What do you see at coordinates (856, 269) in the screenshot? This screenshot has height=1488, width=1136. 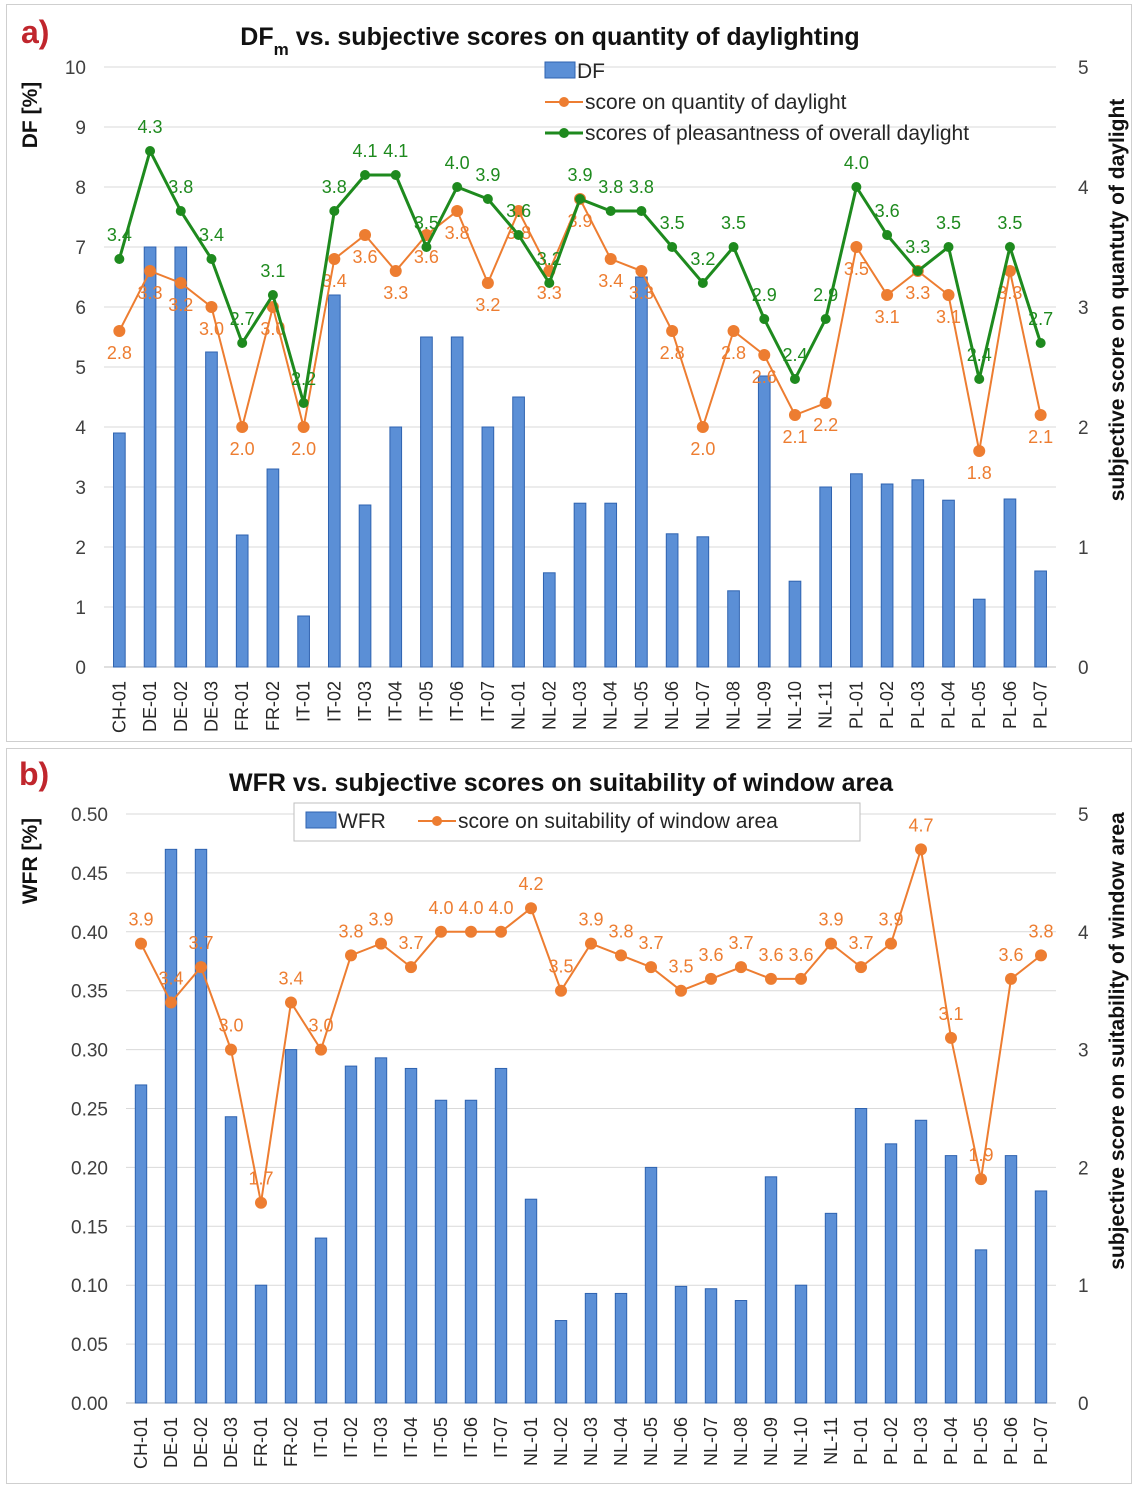 I see `data-label: 3.5` at bounding box center [856, 269].